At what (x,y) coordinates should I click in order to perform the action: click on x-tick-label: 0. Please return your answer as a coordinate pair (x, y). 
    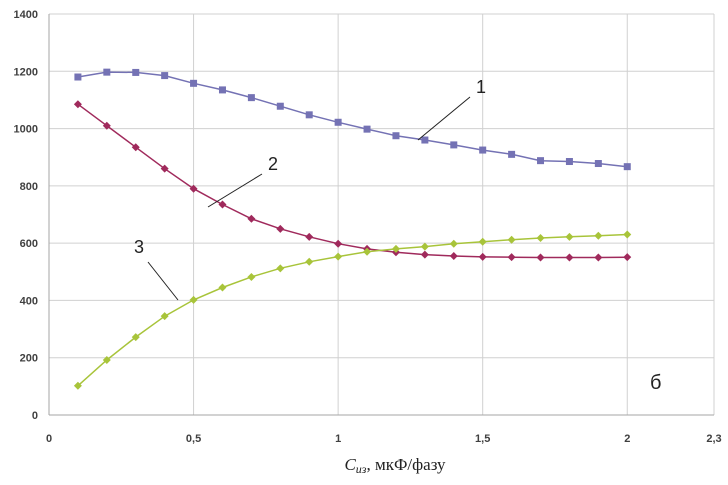
    Looking at the image, I should click on (49, 439).